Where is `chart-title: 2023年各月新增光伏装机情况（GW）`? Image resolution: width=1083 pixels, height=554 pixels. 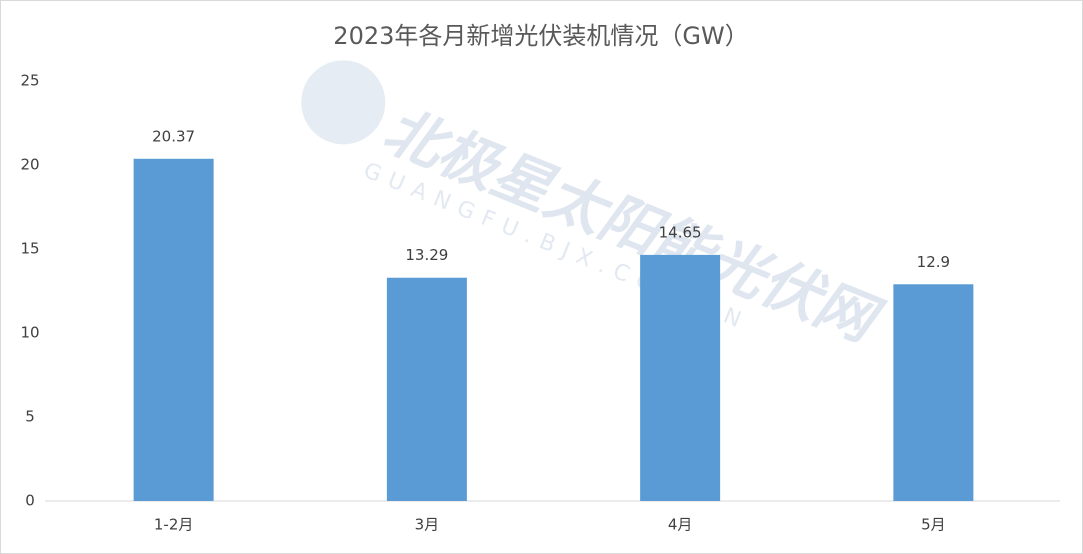 chart-title: 2023年各月新增光伏装机情况（GW） is located at coordinates (540, 36).